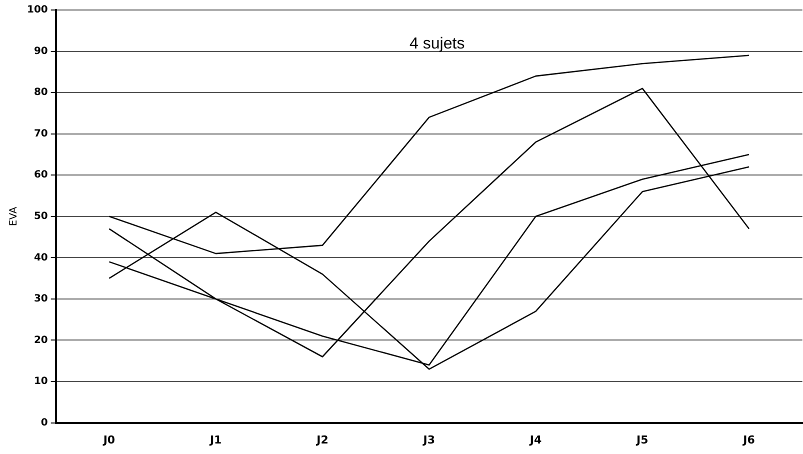  Describe the element at coordinates (44, 422) in the screenshot. I see `y-tick-label: 0` at that location.